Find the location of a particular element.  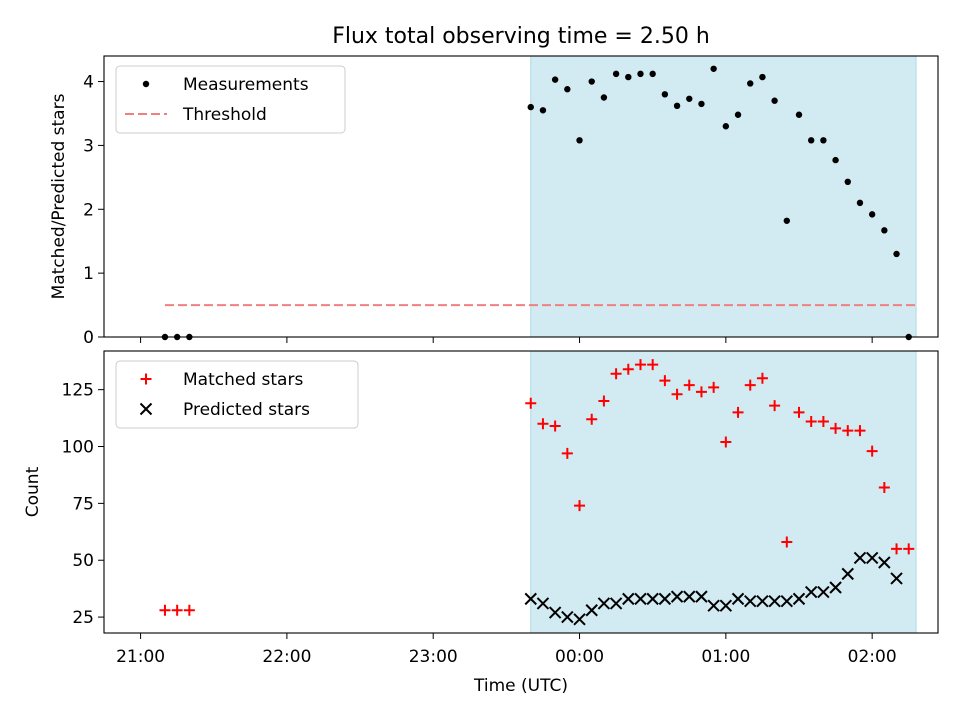

y-tick-label: 100 is located at coordinates (78, 448).